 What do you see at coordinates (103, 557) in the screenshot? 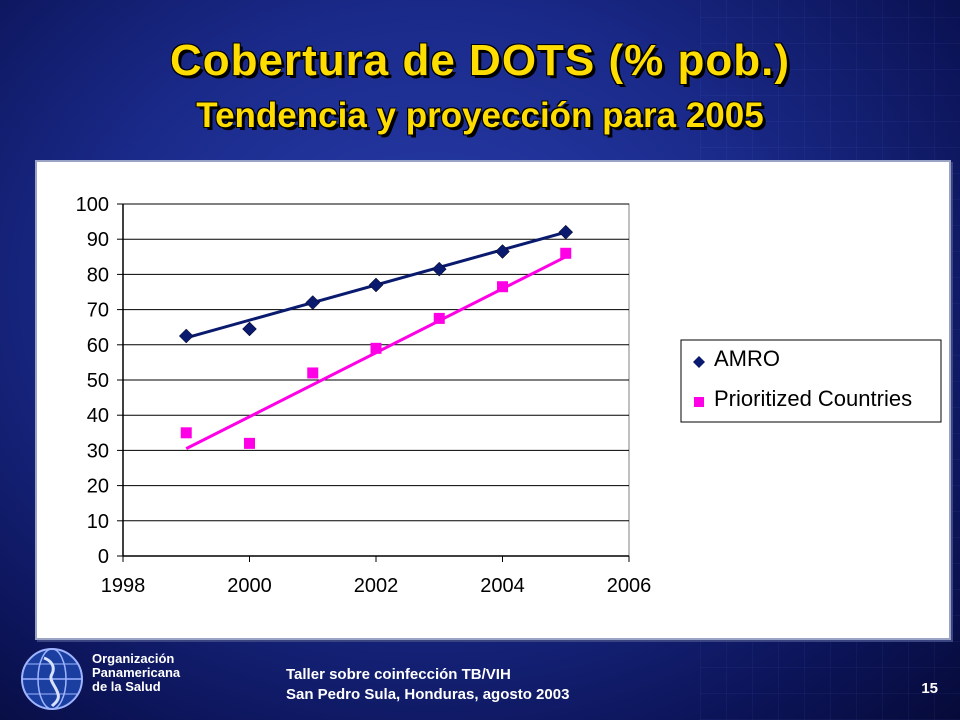
I see `y-tick-label: 0` at bounding box center [103, 557].